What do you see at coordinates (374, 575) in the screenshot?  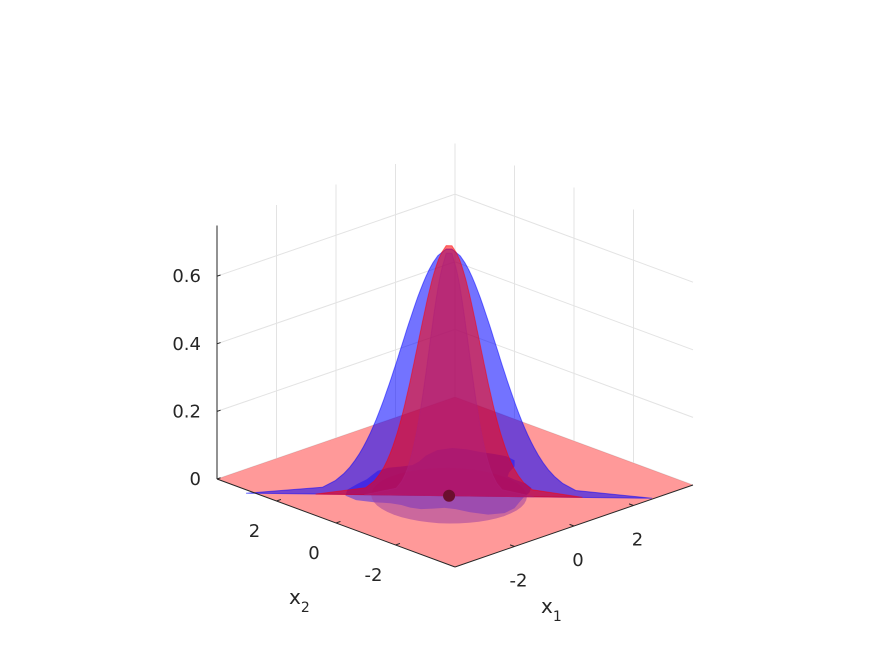 I see `x2-tick-label: -2` at bounding box center [374, 575].